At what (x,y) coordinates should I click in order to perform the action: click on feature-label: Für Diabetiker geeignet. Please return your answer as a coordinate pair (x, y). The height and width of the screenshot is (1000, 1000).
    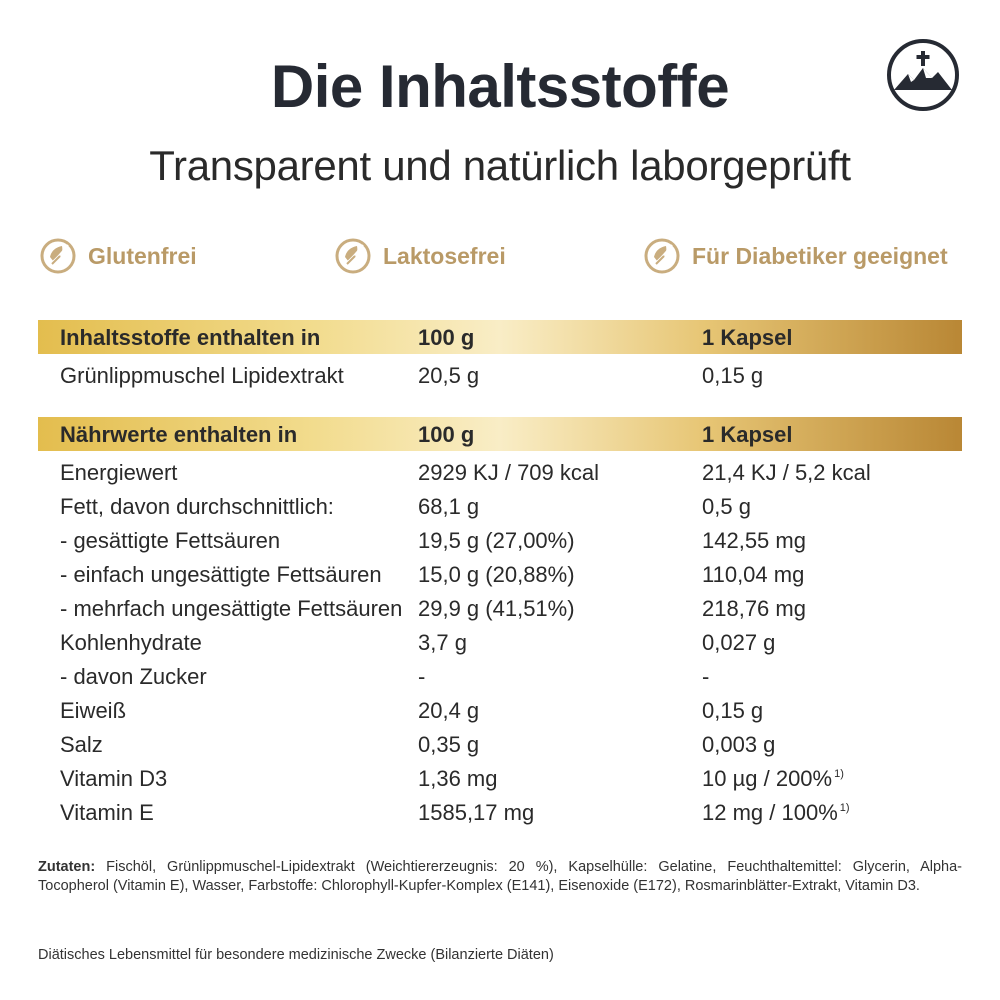
    Looking at the image, I should click on (820, 255).